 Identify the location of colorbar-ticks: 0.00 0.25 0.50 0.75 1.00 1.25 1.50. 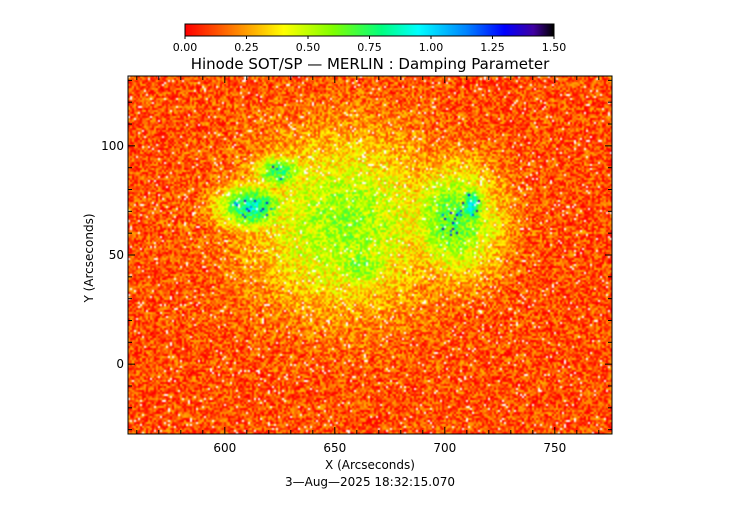
(370, 45).